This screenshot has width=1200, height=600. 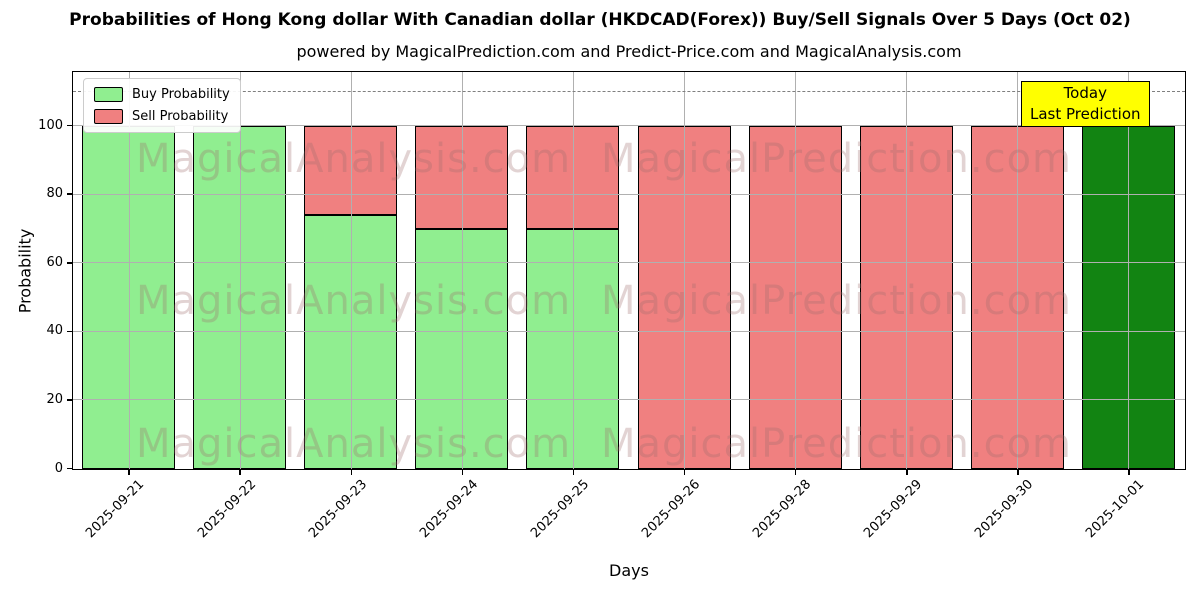 What do you see at coordinates (54, 399) in the screenshot?
I see `y-tick-label: 20` at bounding box center [54, 399].